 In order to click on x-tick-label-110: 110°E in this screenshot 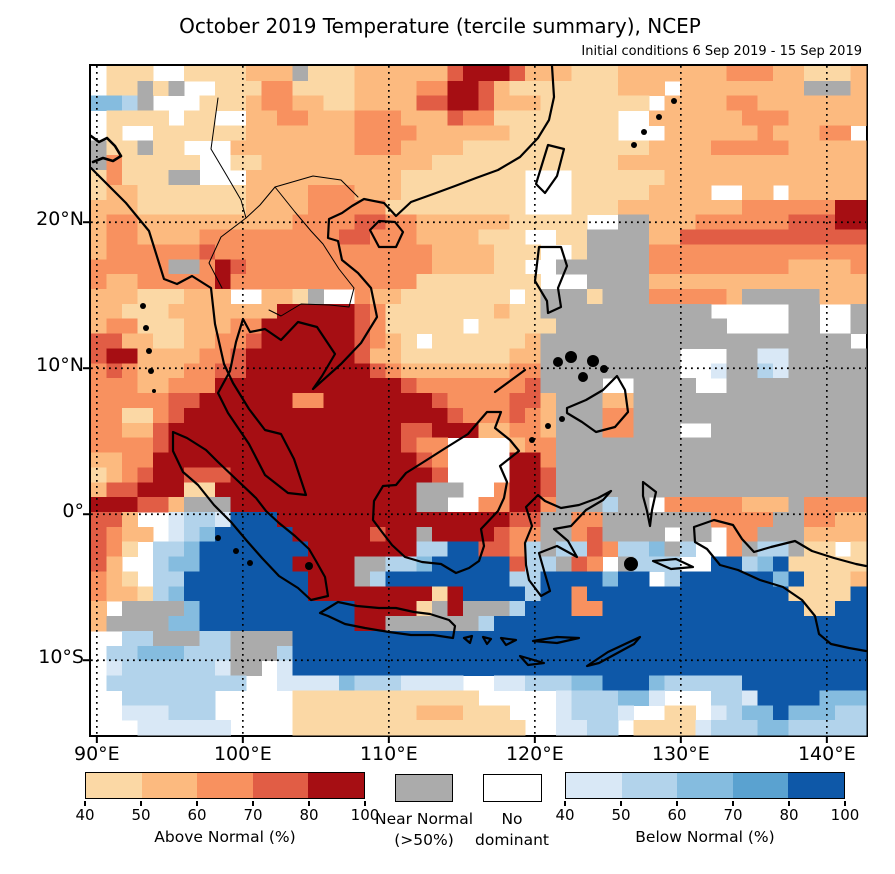, I will do `click(388, 754)`.